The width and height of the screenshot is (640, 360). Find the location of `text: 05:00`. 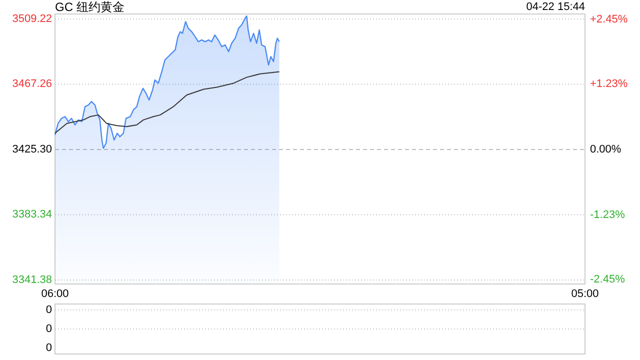

text: 05:00 is located at coordinates (585, 294).